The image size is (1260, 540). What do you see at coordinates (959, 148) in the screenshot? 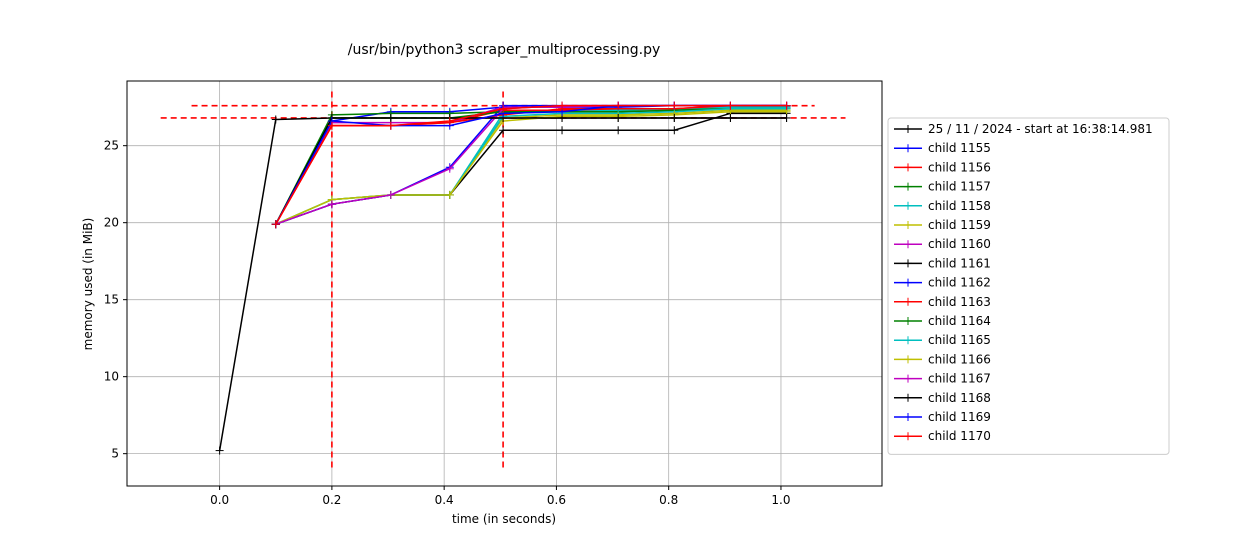
I see `legend-label: child 1155` at bounding box center [959, 148].